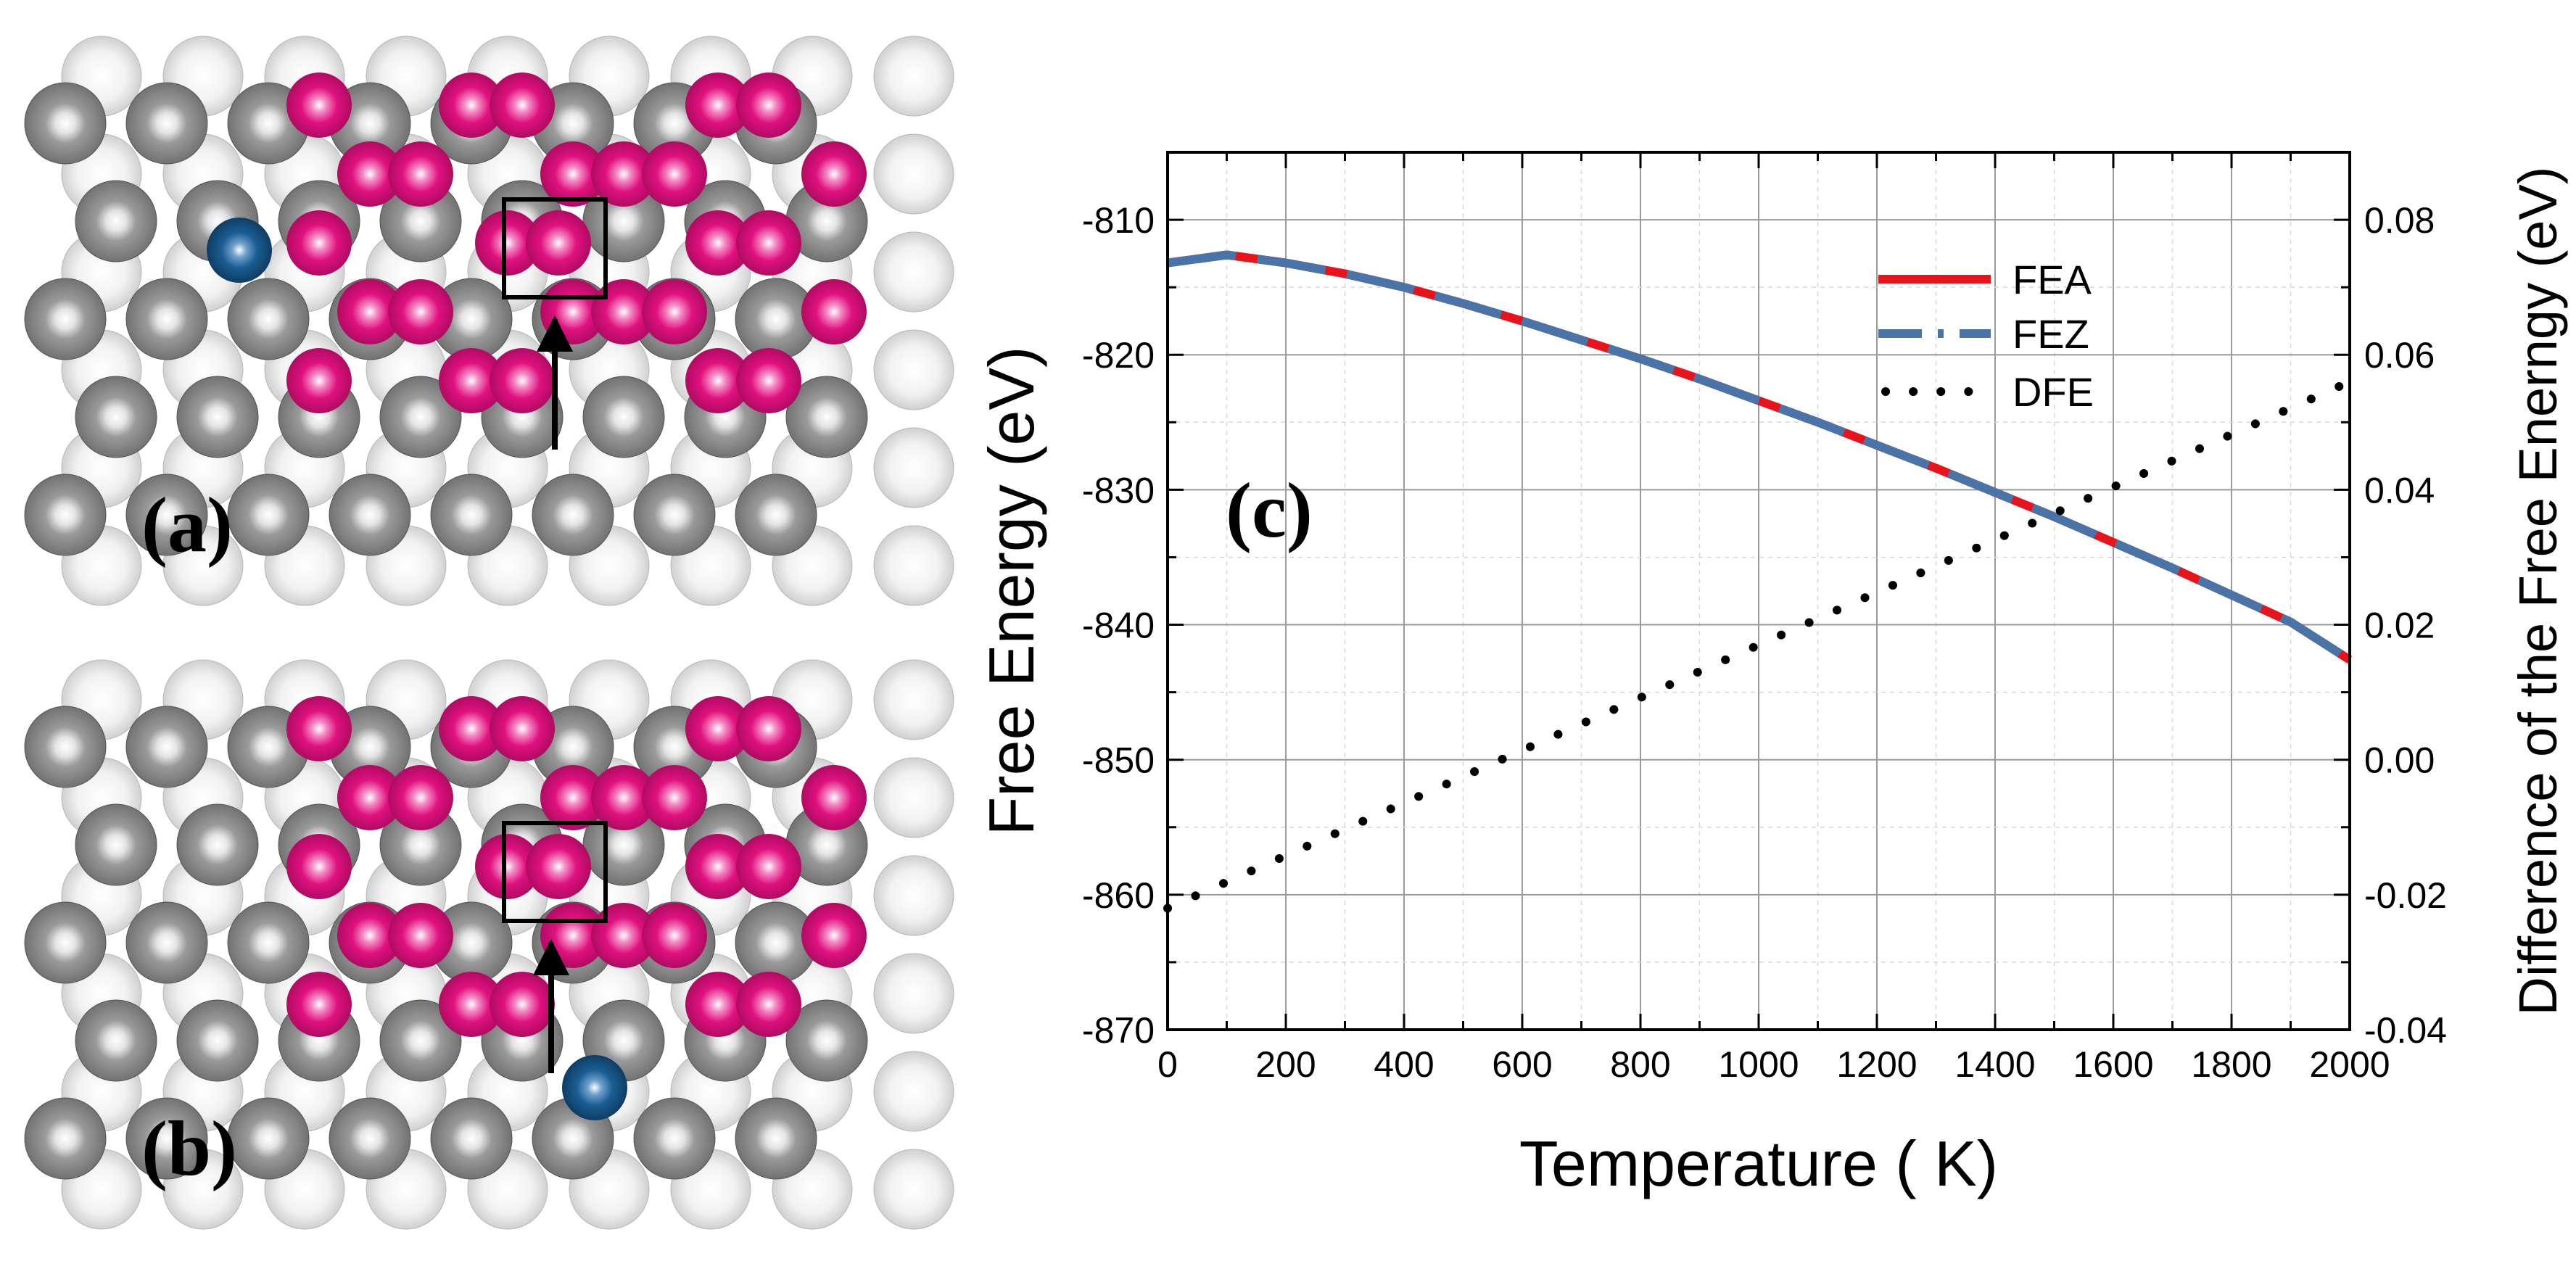 This screenshot has width=2576, height=1269. What do you see at coordinates (1118, 220) in the screenshot?
I see `y-tick-label: -810` at bounding box center [1118, 220].